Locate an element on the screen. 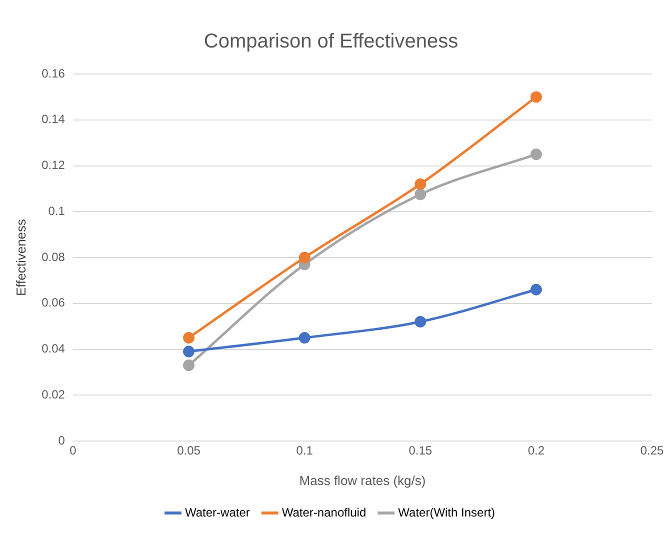 This screenshot has width=672, height=539. legend-label: Water-water is located at coordinates (217, 512).